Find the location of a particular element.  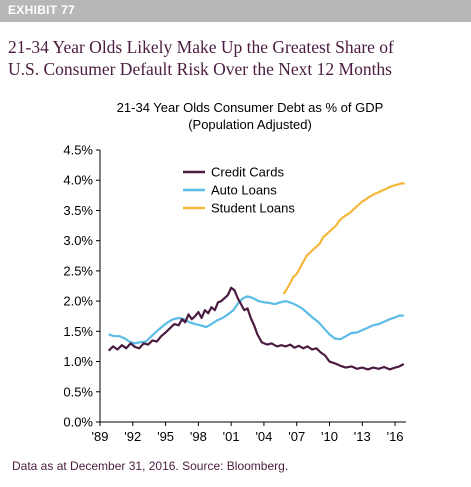

y-tick-label: 4.0% is located at coordinates (78, 180).